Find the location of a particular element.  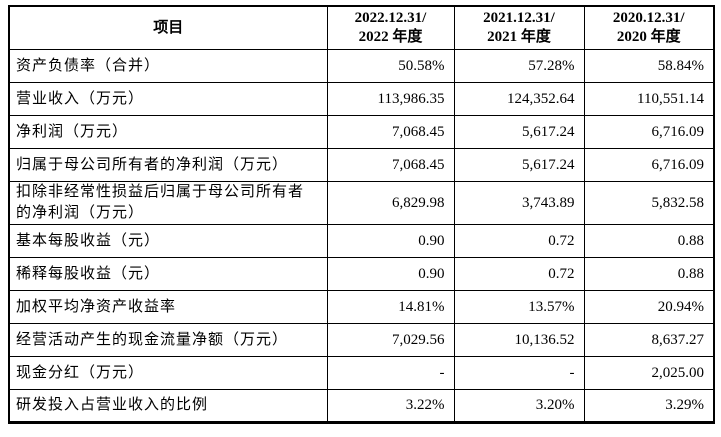

value-2020: 58.84% is located at coordinates (649, 66).